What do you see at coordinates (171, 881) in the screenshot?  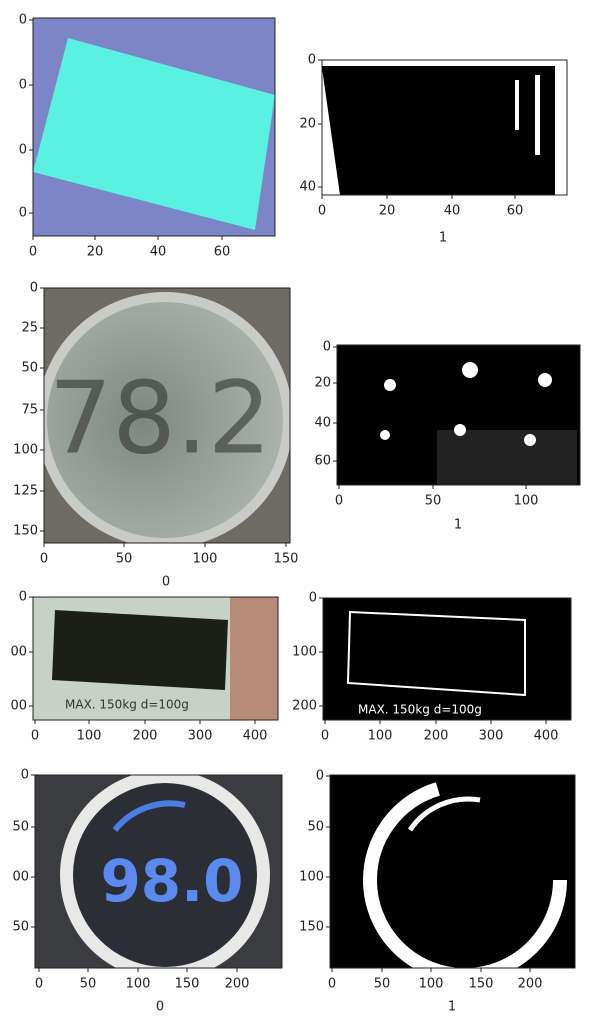 I see `image-digits: 98.0` at bounding box center [171, 881].